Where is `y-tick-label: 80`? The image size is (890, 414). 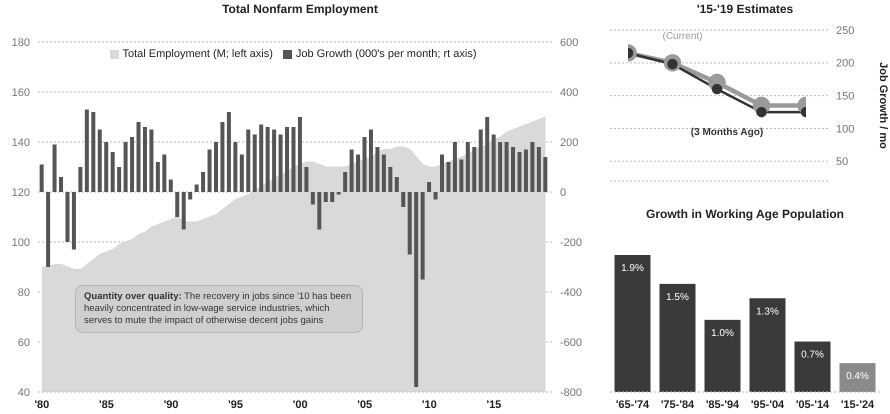
y-tick-label: 80 is located at coordinates (24, 292).